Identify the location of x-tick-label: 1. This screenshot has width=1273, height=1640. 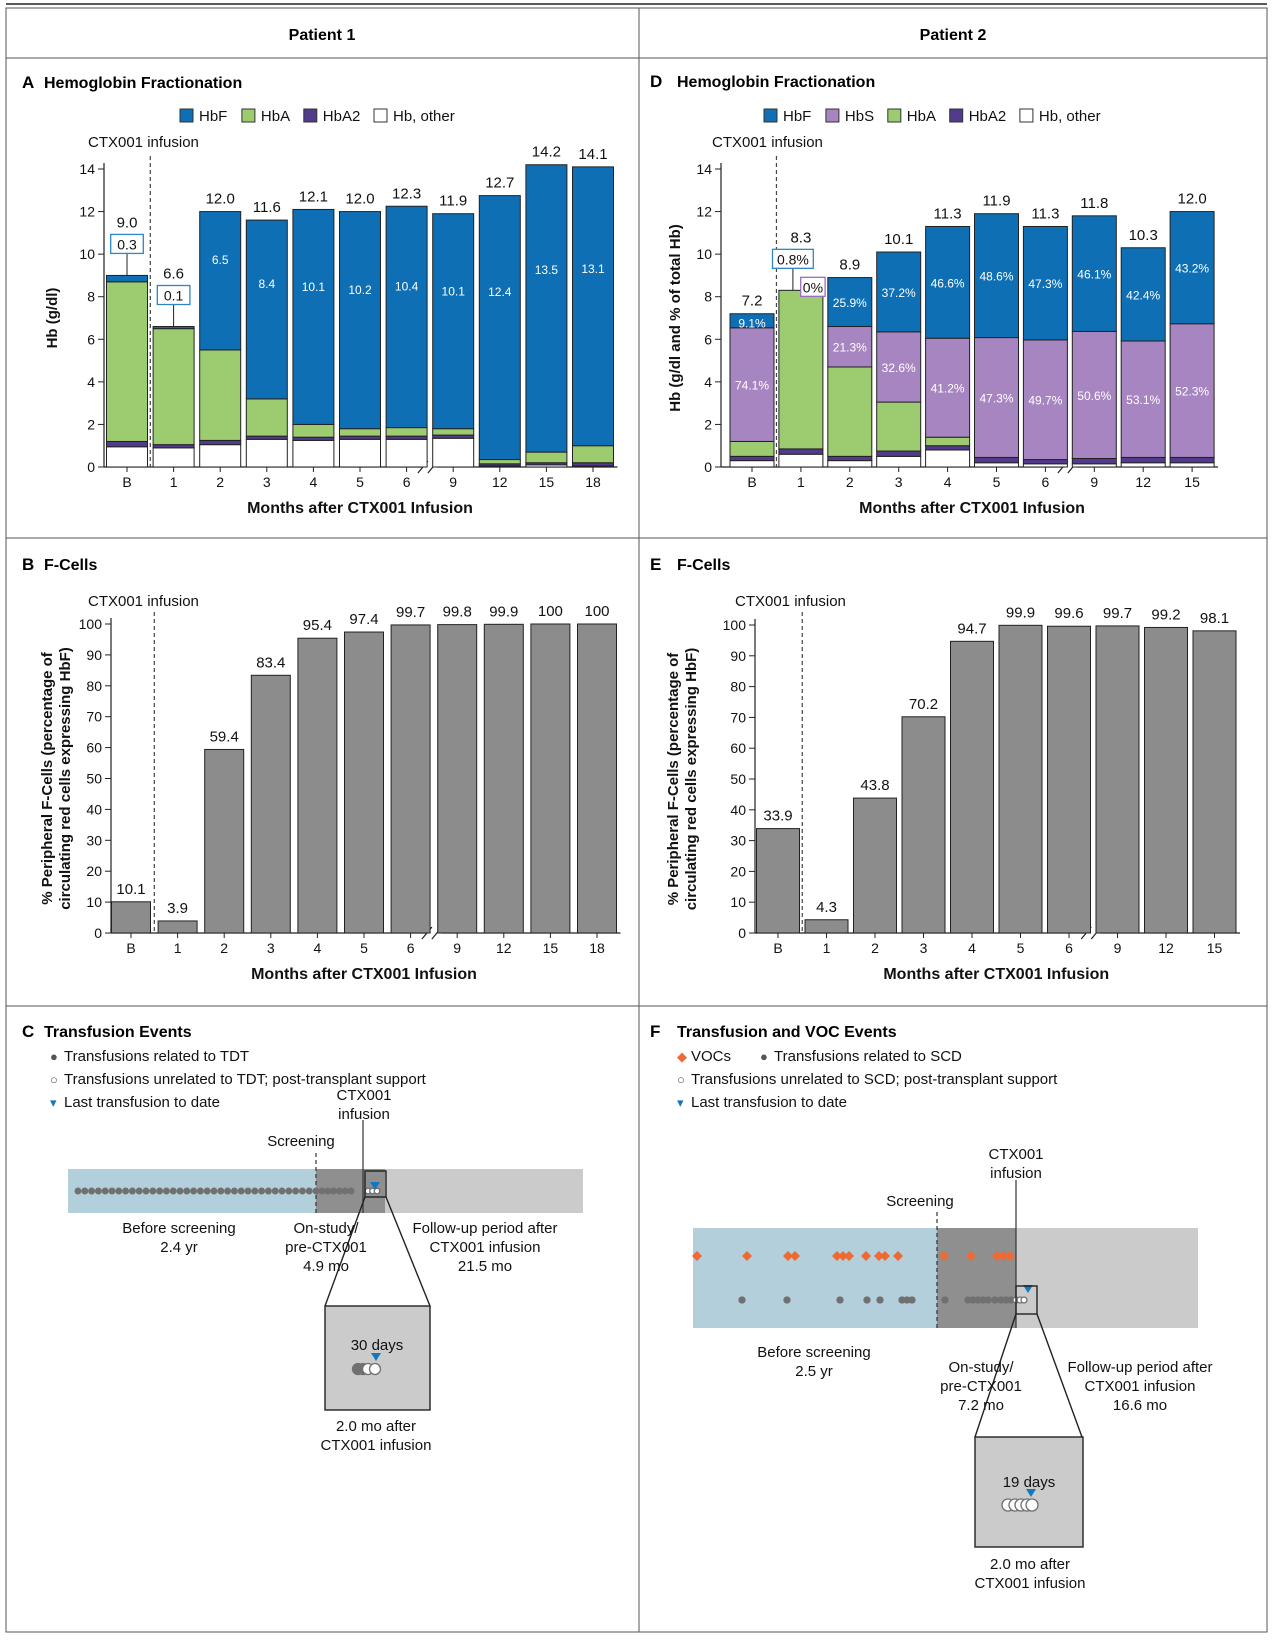
(174, 482).